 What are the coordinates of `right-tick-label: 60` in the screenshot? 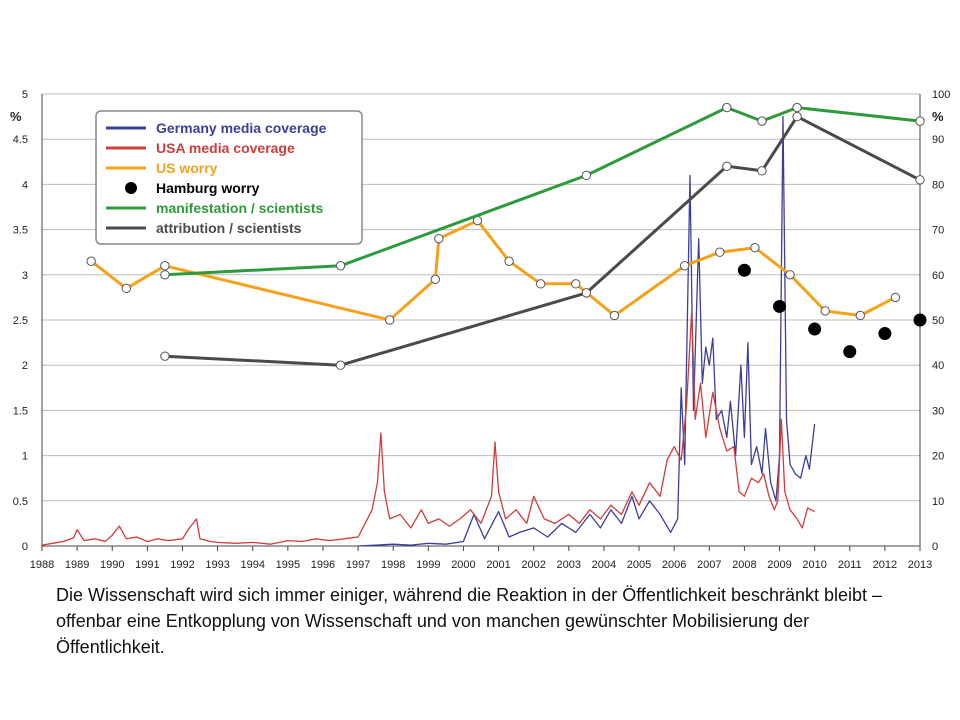 It's located at (938, 276).